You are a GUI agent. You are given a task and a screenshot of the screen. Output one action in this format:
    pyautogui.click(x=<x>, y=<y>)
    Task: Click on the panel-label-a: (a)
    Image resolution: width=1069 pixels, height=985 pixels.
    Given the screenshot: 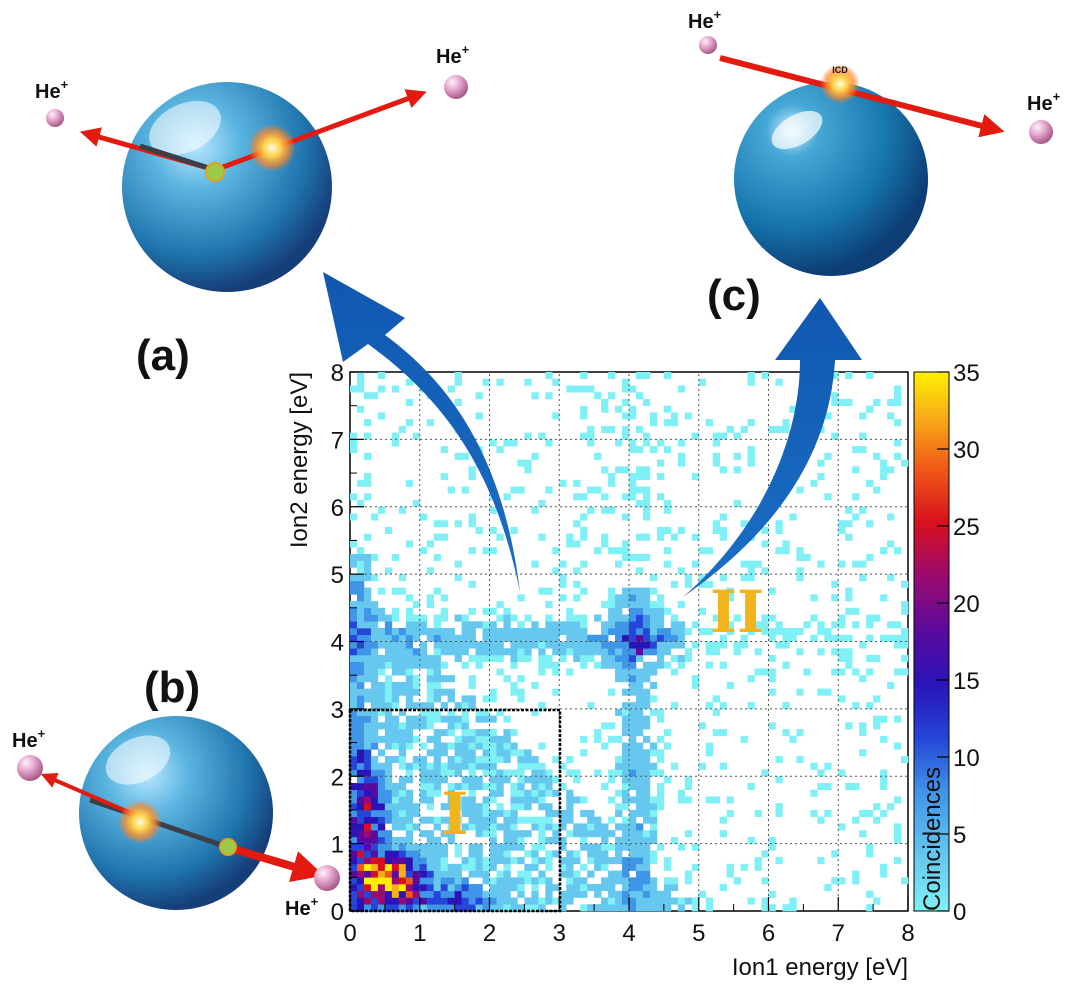 What is the action you would take?
    pyautogui.click(x=163, y=355)
    